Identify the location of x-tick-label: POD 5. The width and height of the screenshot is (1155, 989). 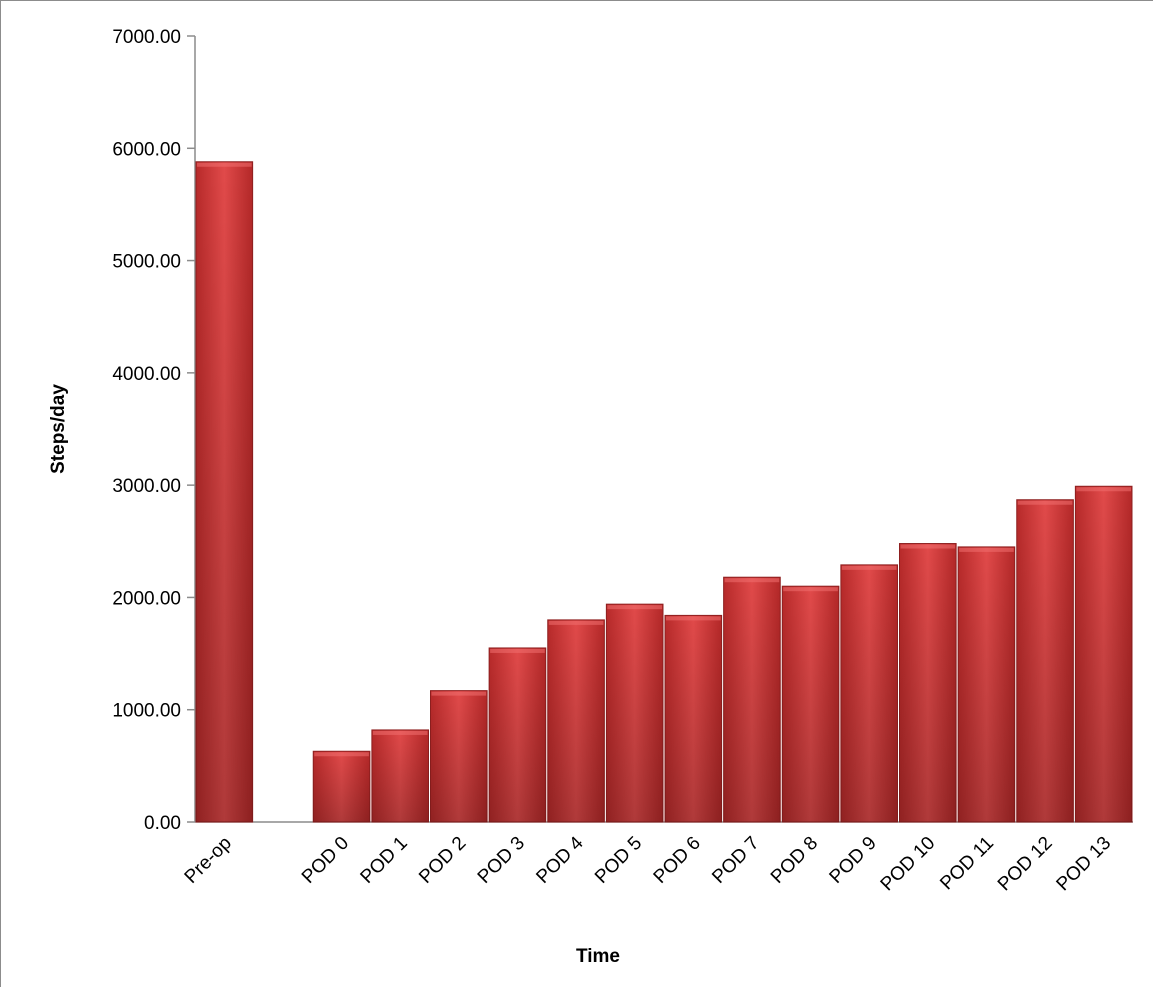
(618, 860).